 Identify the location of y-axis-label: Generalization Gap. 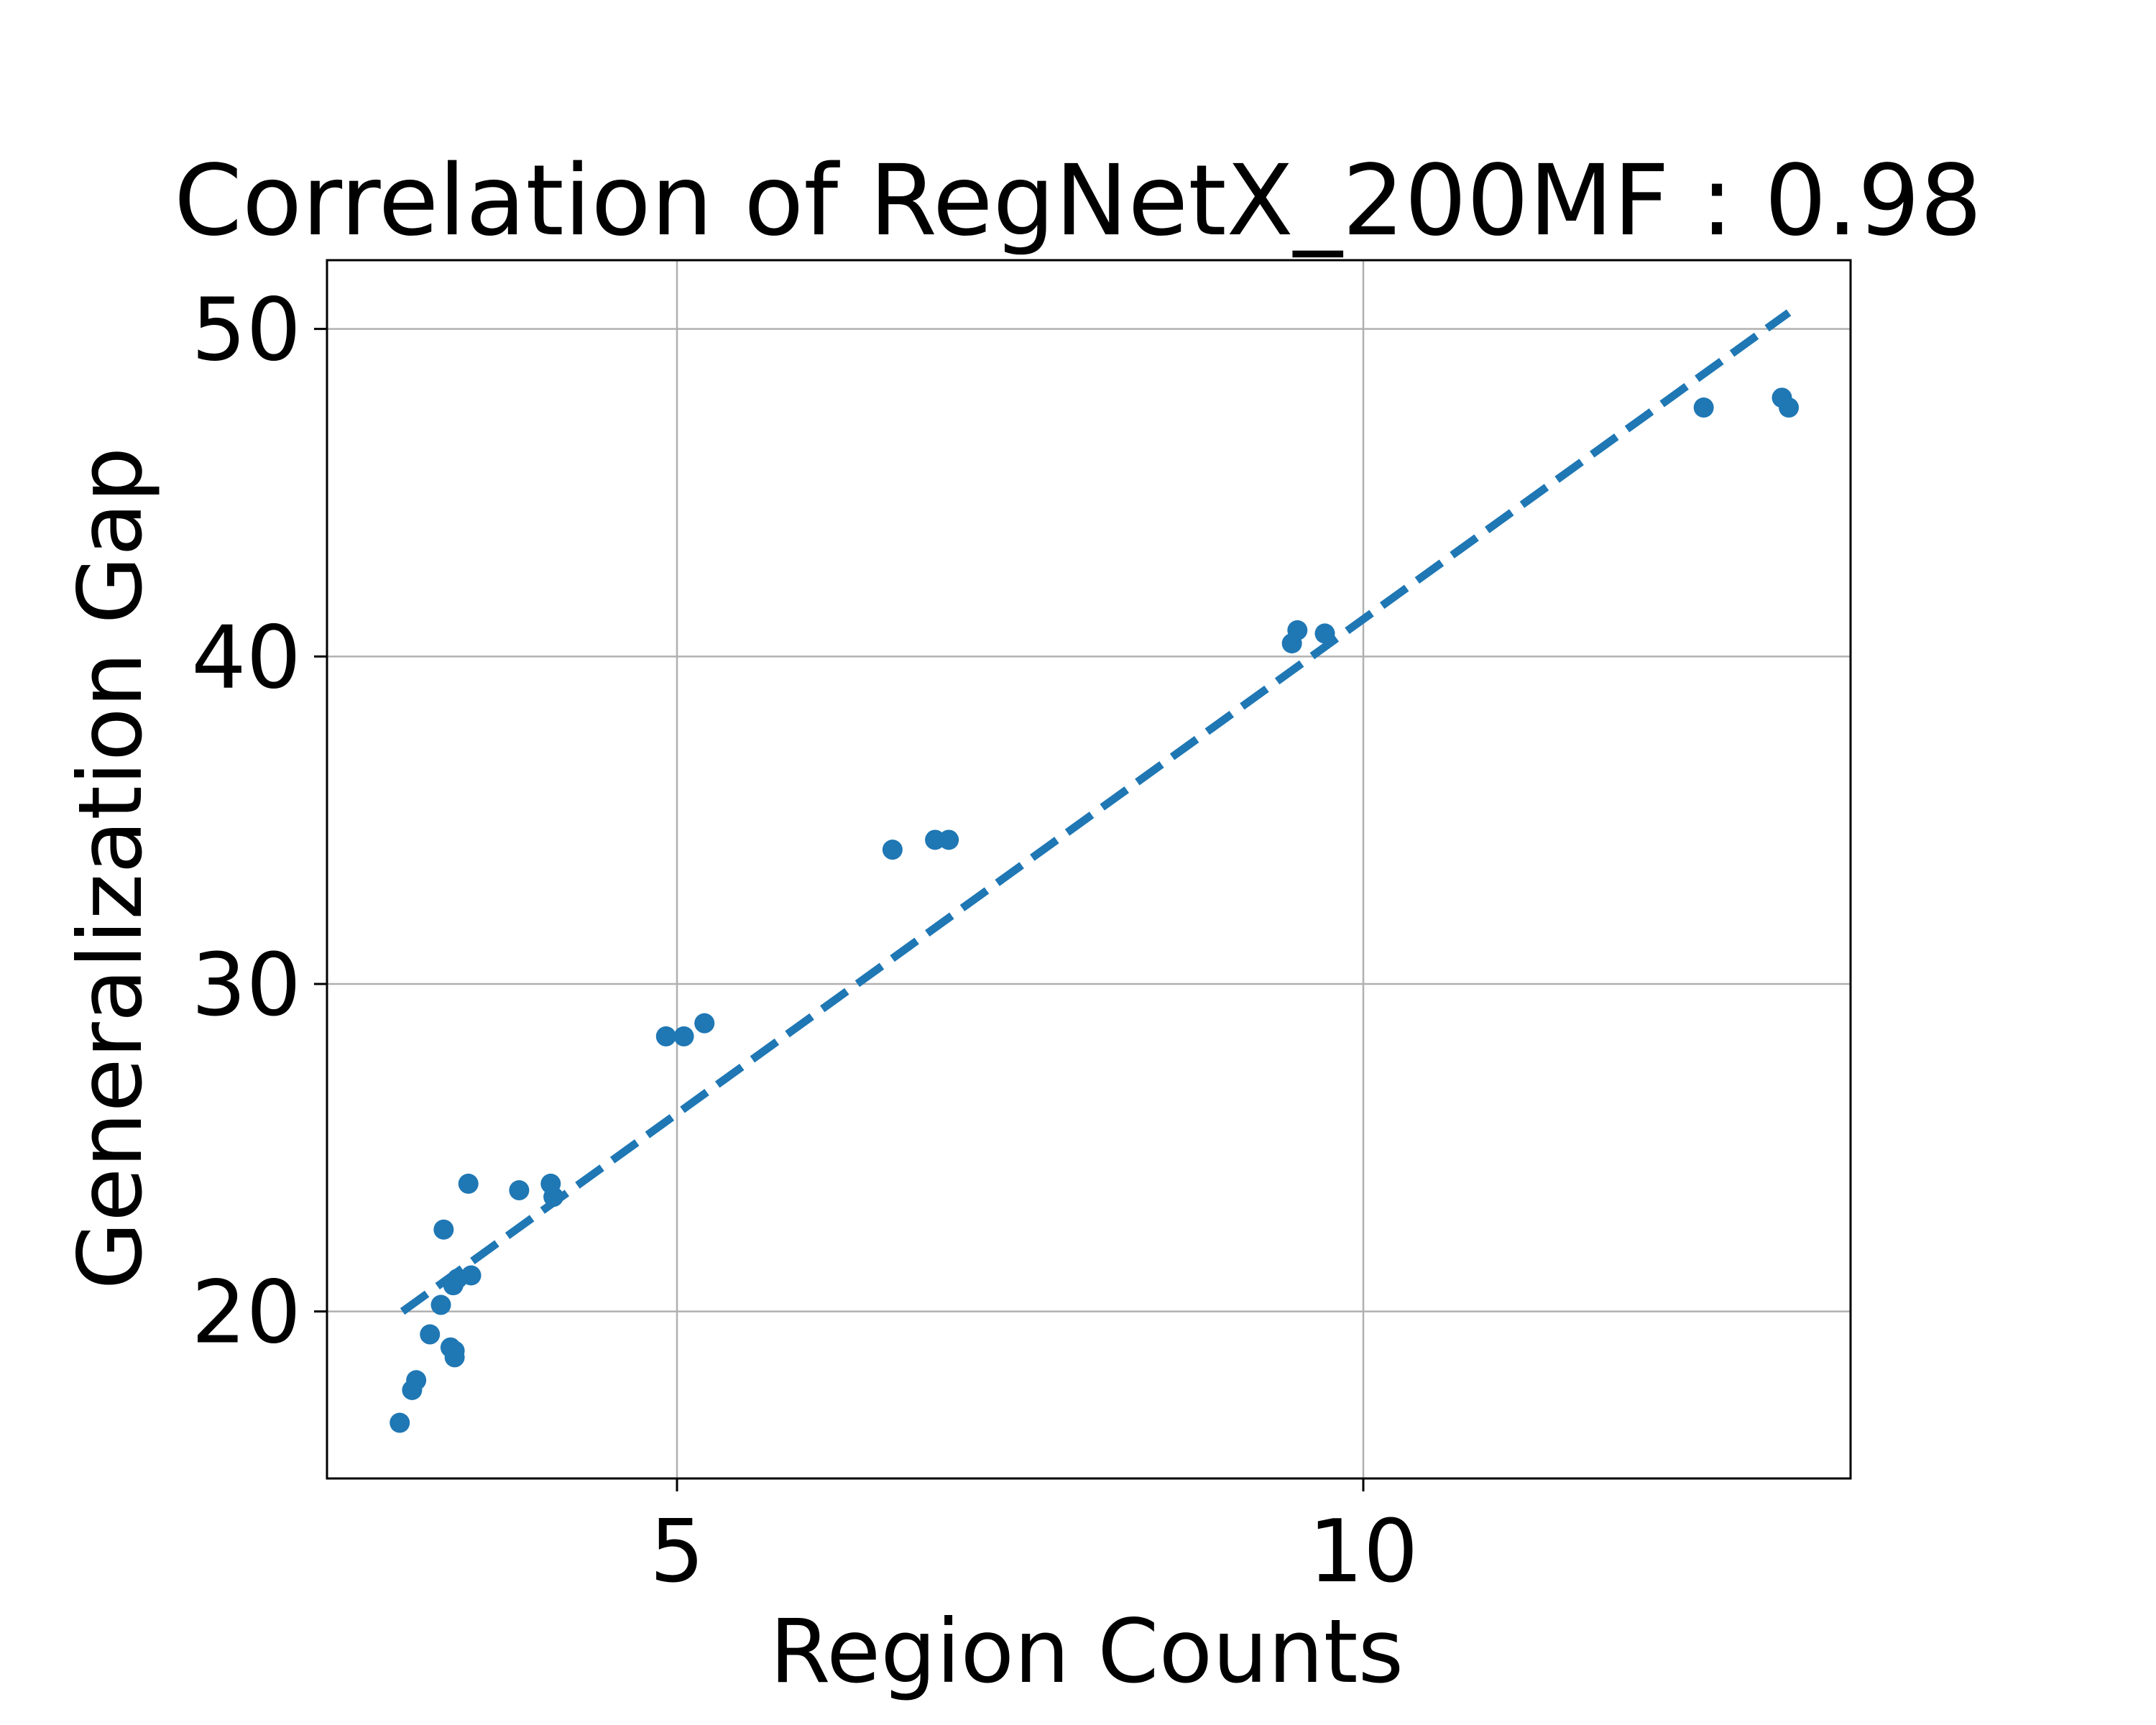
(111, 868).